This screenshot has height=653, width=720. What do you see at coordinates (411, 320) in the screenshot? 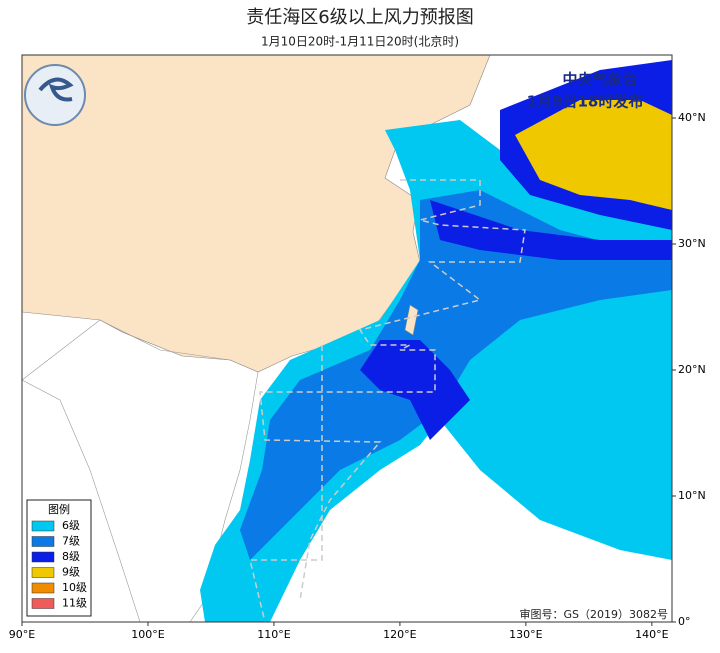
I see `taiwan` at bounding box center [411, 320].